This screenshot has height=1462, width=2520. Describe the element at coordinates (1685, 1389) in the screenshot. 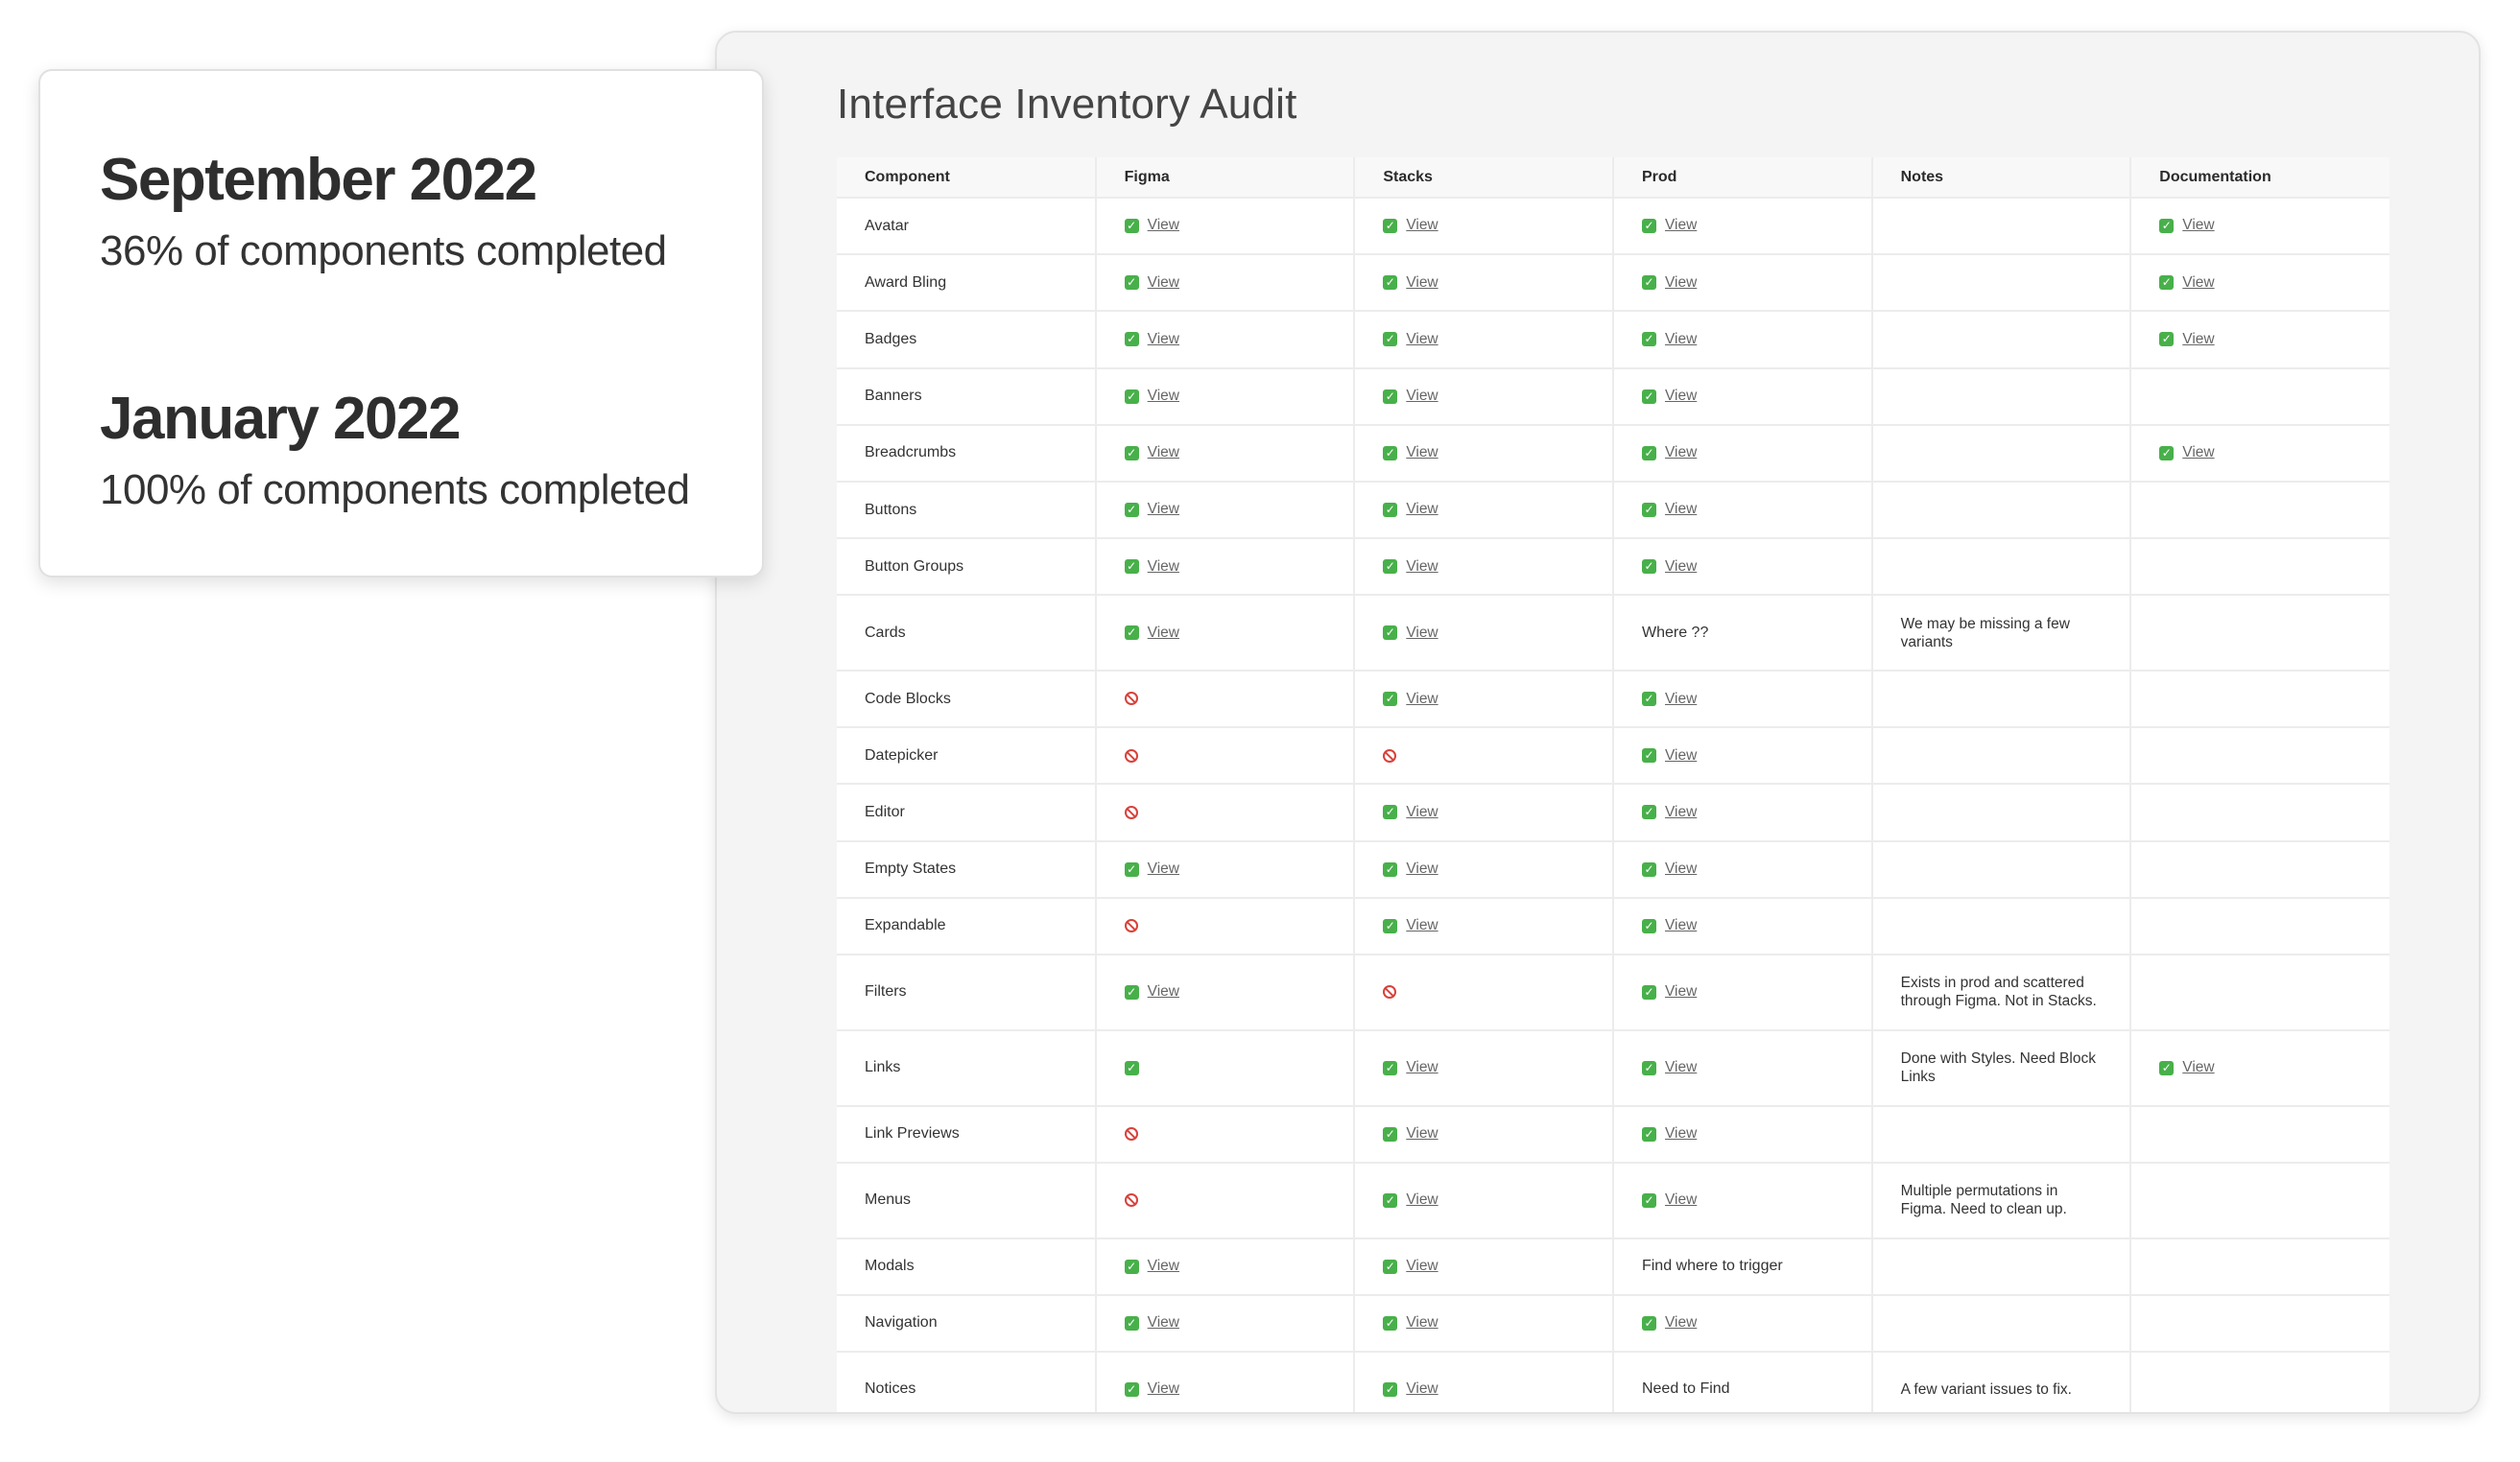

I see `status-text: Need to Find` at that location.